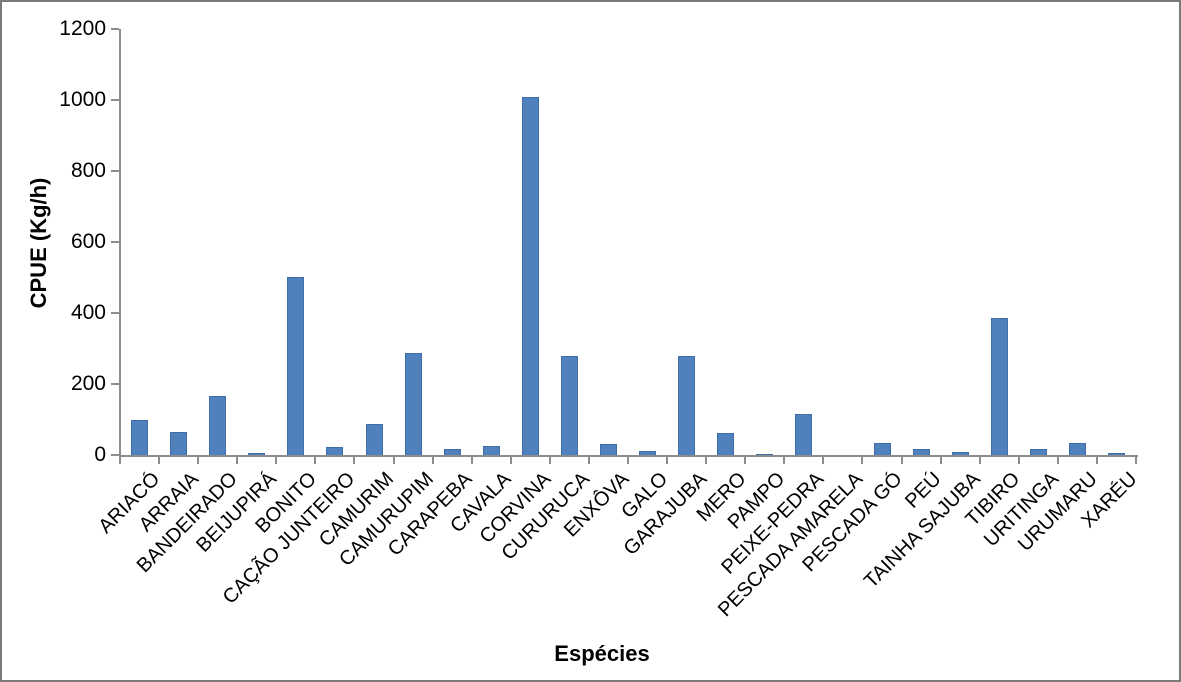 The image size is (1181, 682). Describe the element at coordinates (88, 241) in the screenshot. I see `y-tick-label: 600` at that location.